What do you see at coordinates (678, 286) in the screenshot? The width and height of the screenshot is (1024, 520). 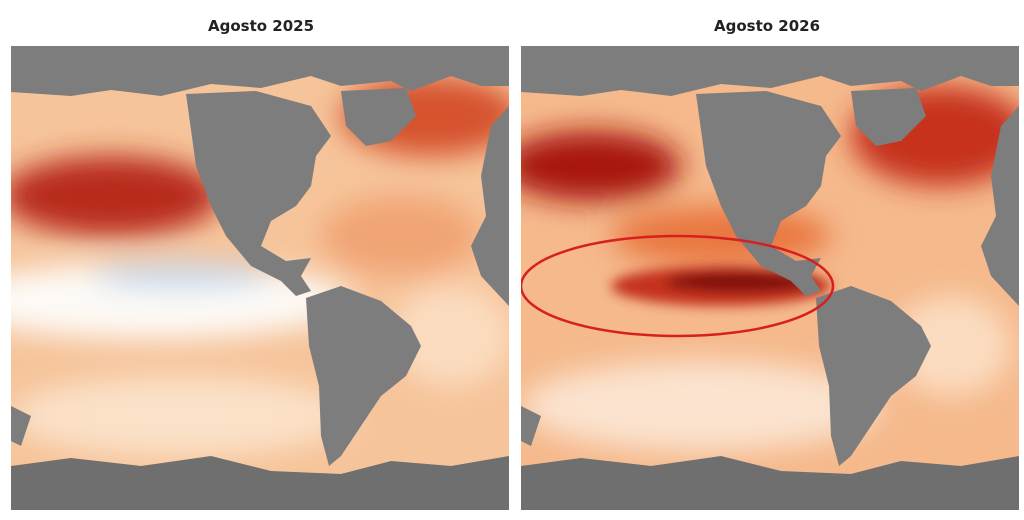 I see `highlight-ellipse` at bounding box center [678, 286].